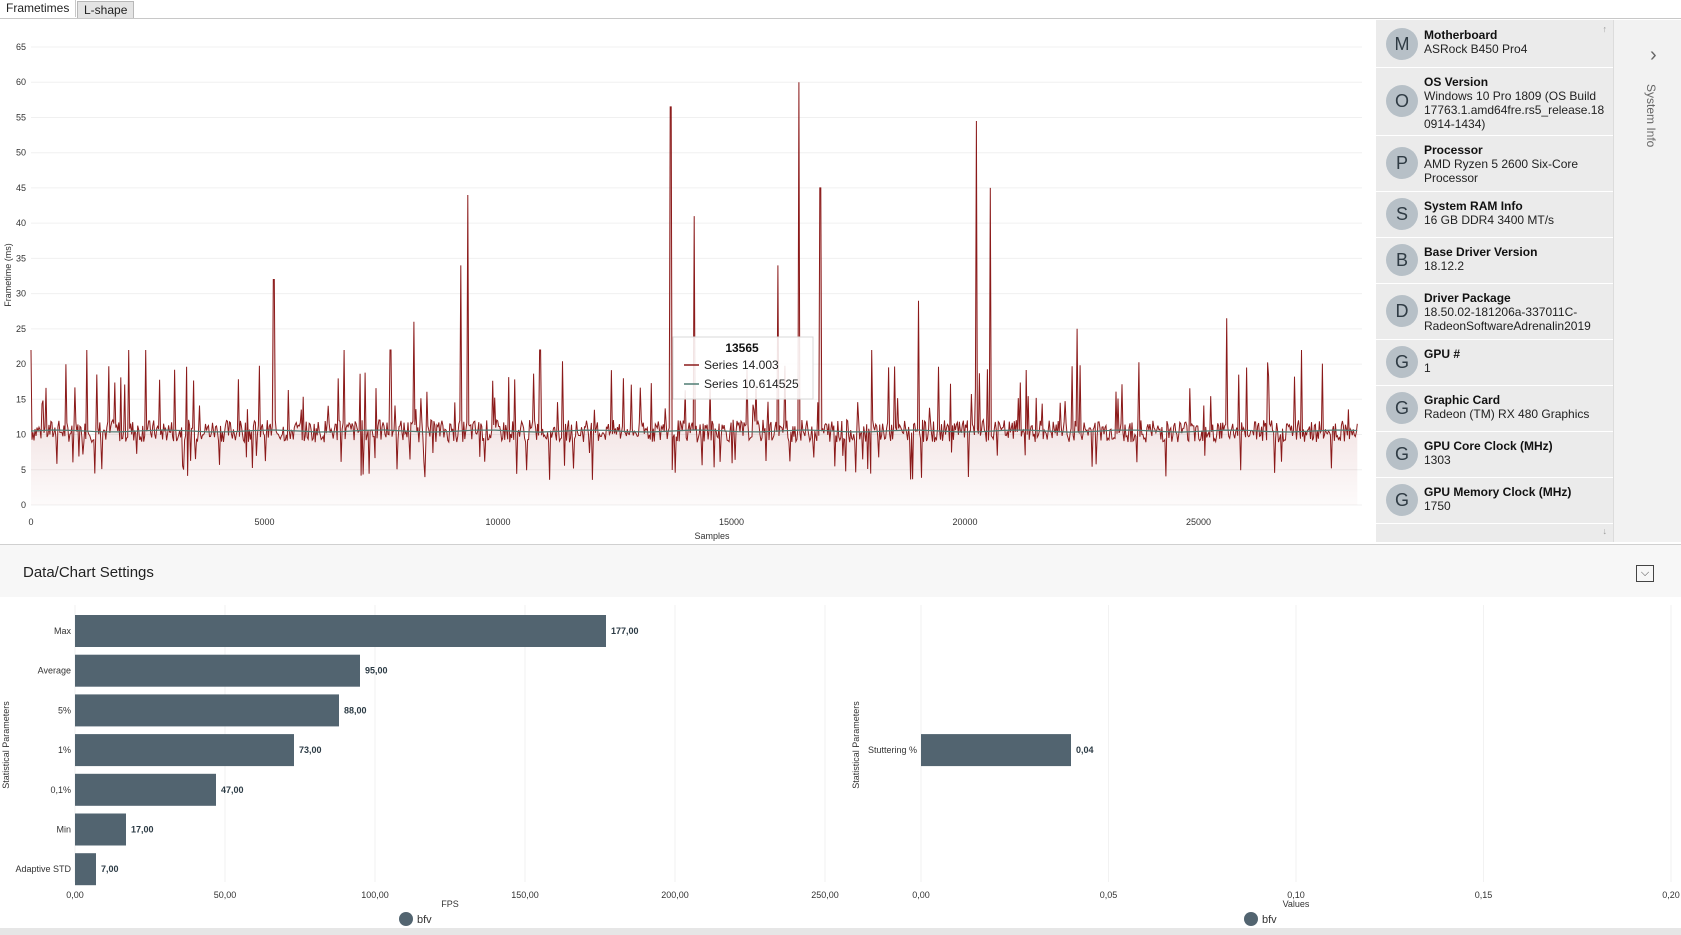  Describe the element at coordinates (1516, 42) in the screenshot. I see `system-info-text: Motherboard ASRock B450 Pro4` at that location.